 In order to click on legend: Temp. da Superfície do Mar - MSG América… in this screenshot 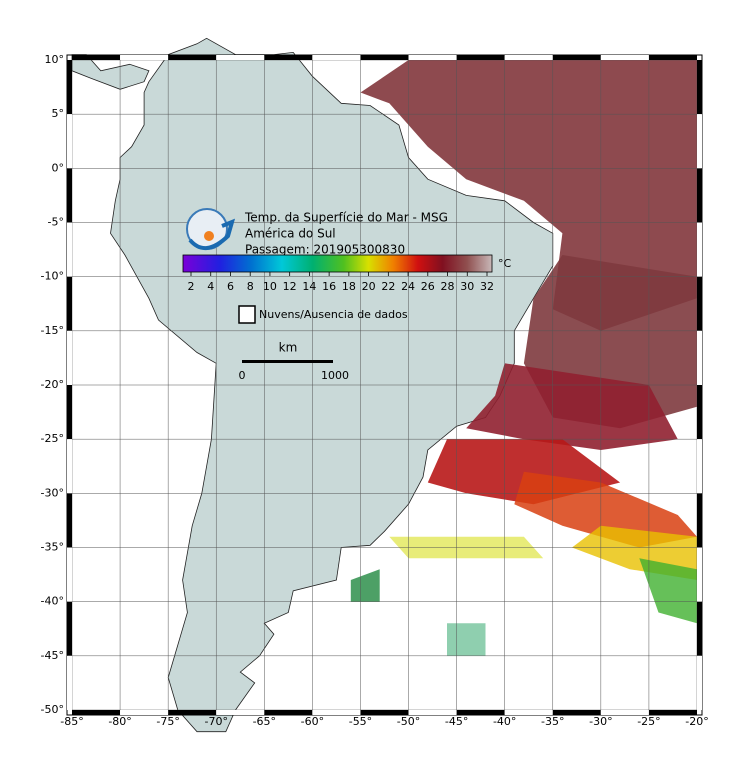, I will do `click(347, 295)`.